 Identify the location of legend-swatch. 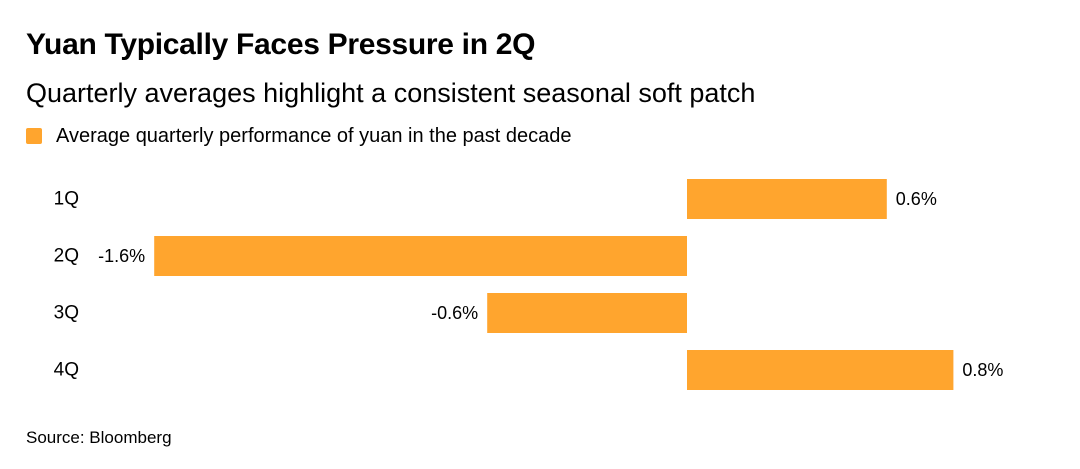
(34, 136).